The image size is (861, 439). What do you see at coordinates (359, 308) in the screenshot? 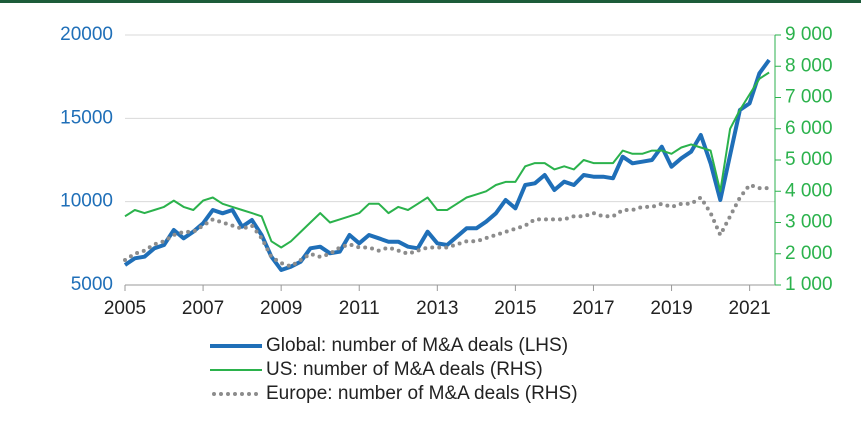
I see `x-tick-label: 2011` at bounding box center [359, 308].